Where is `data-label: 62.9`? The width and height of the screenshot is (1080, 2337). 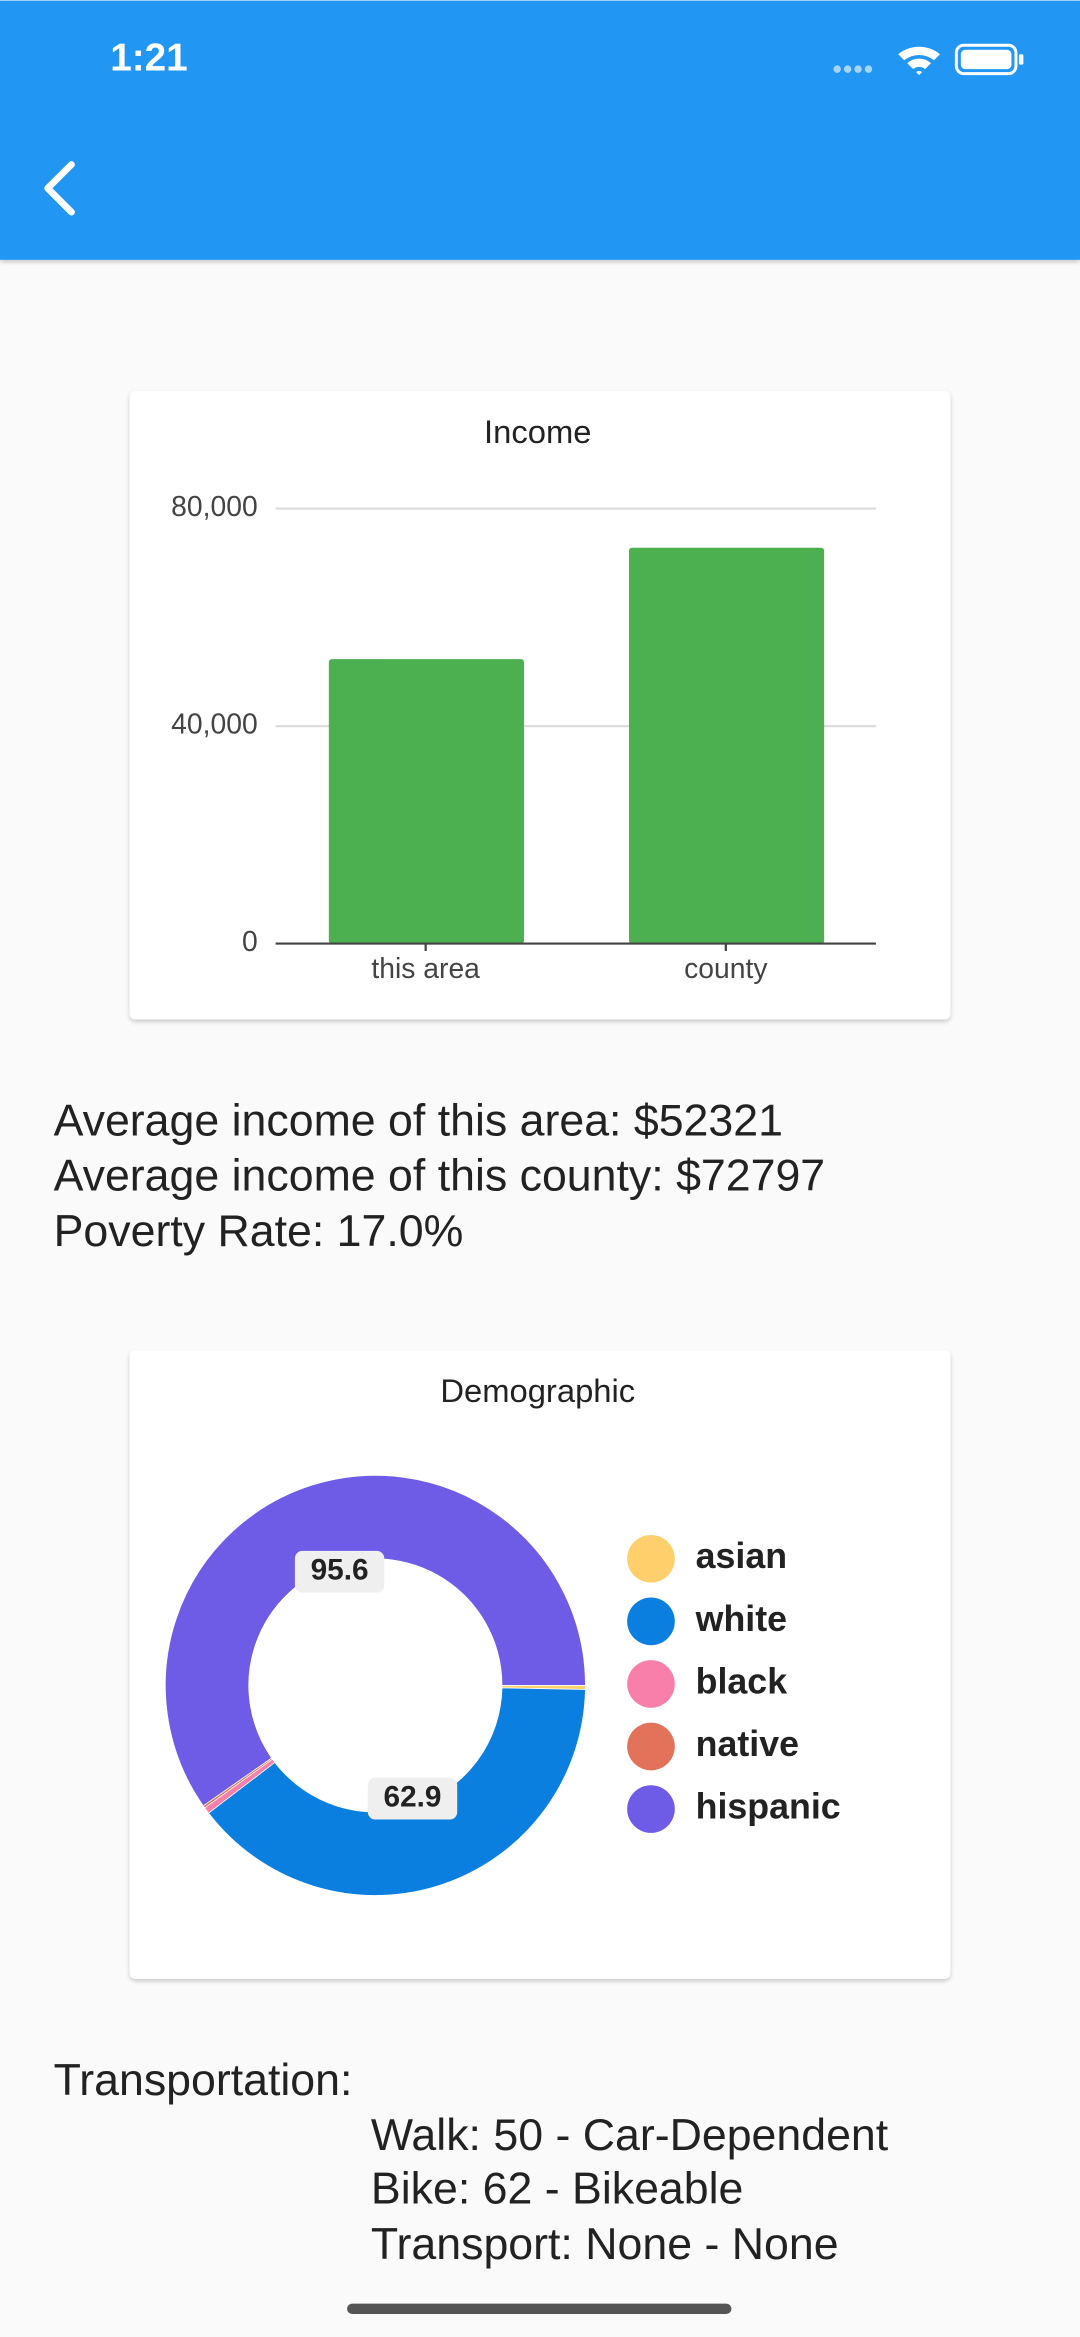 data-label: 62.9 is located at coordinates (413, 1797).